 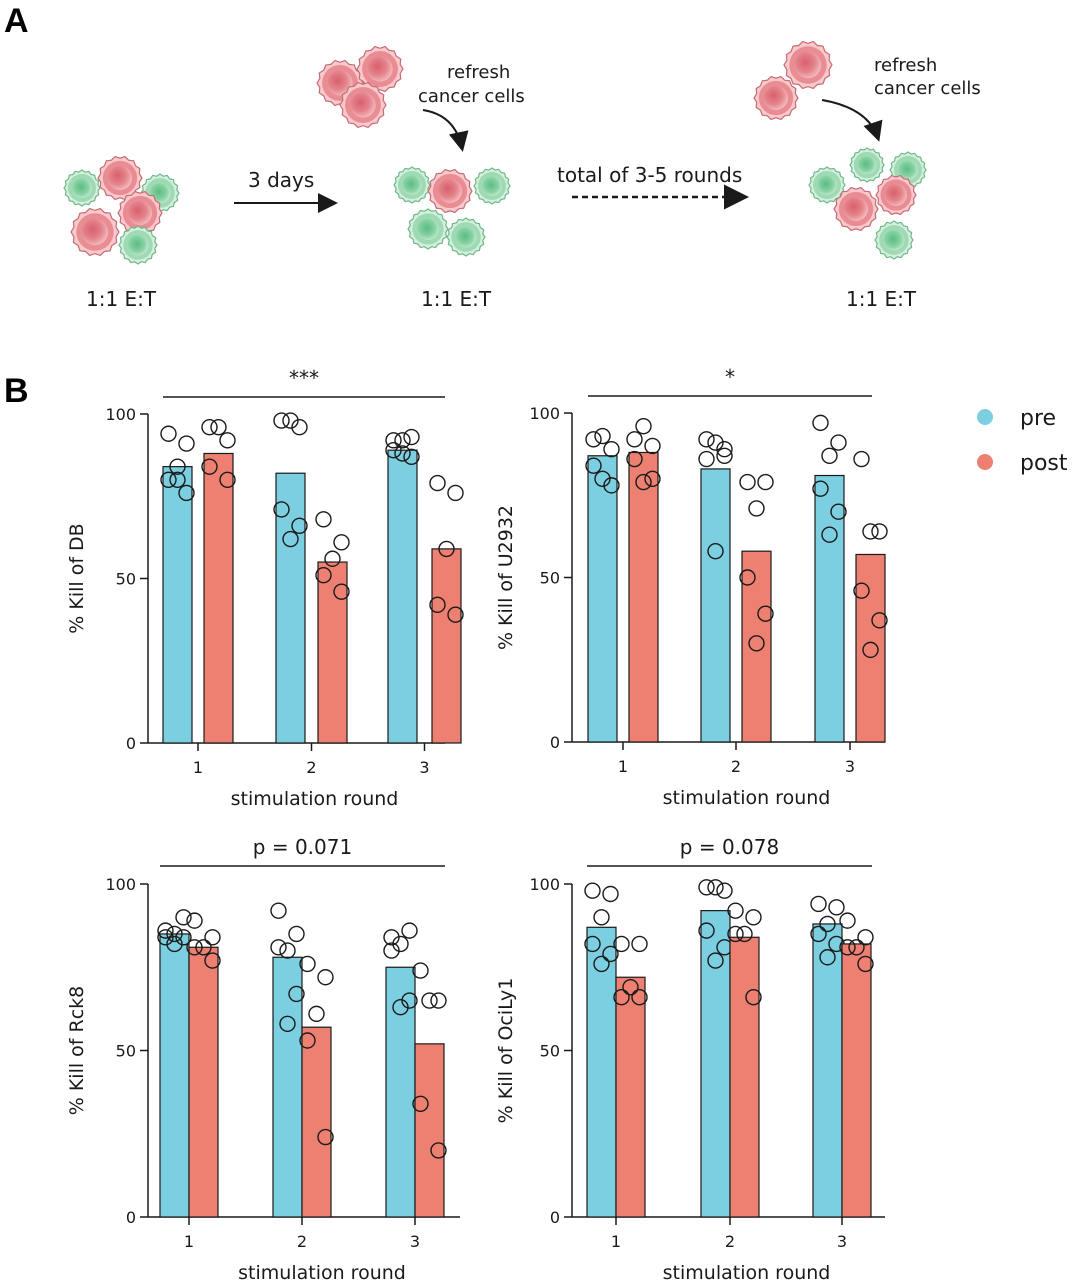 I want to click on refresh-label-2b: cancer cells, so click(x=927, y=88).